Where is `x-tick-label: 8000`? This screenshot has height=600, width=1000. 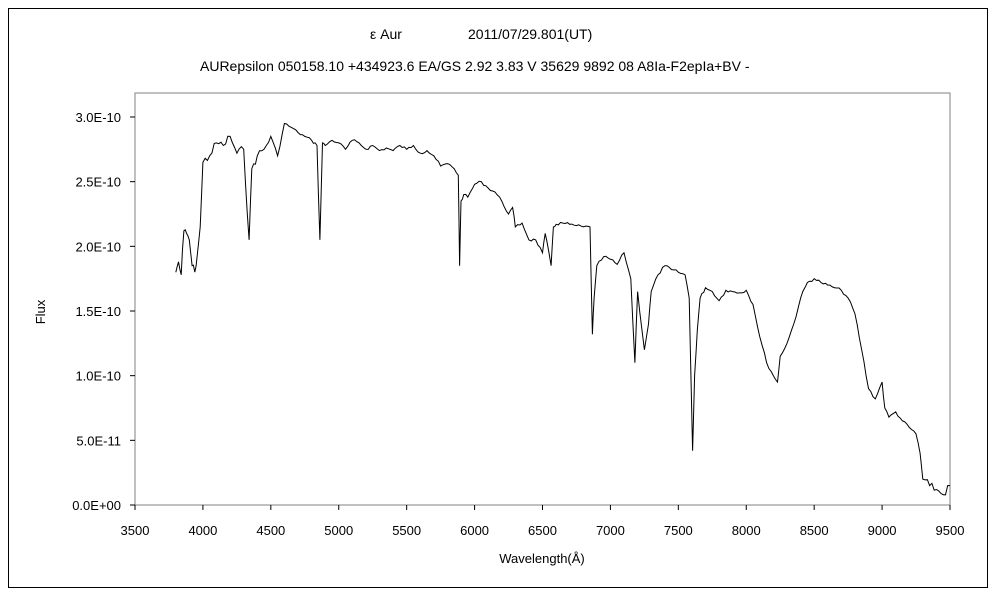 x-tick-label: 8000 is located at coordinates (746, 530).